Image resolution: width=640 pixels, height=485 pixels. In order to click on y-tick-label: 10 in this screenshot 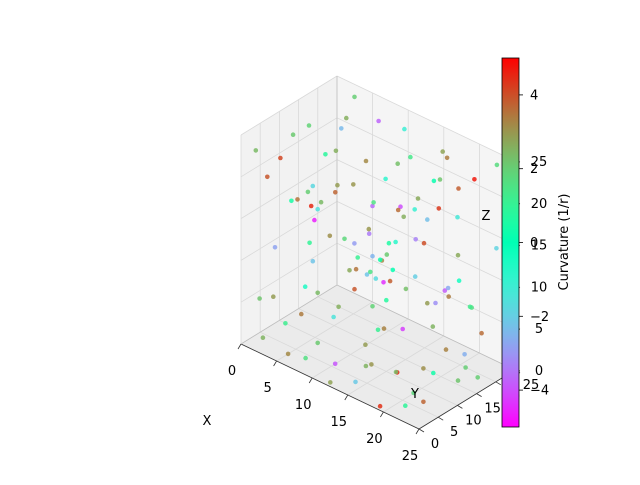, I will do `click(473, 420)`.